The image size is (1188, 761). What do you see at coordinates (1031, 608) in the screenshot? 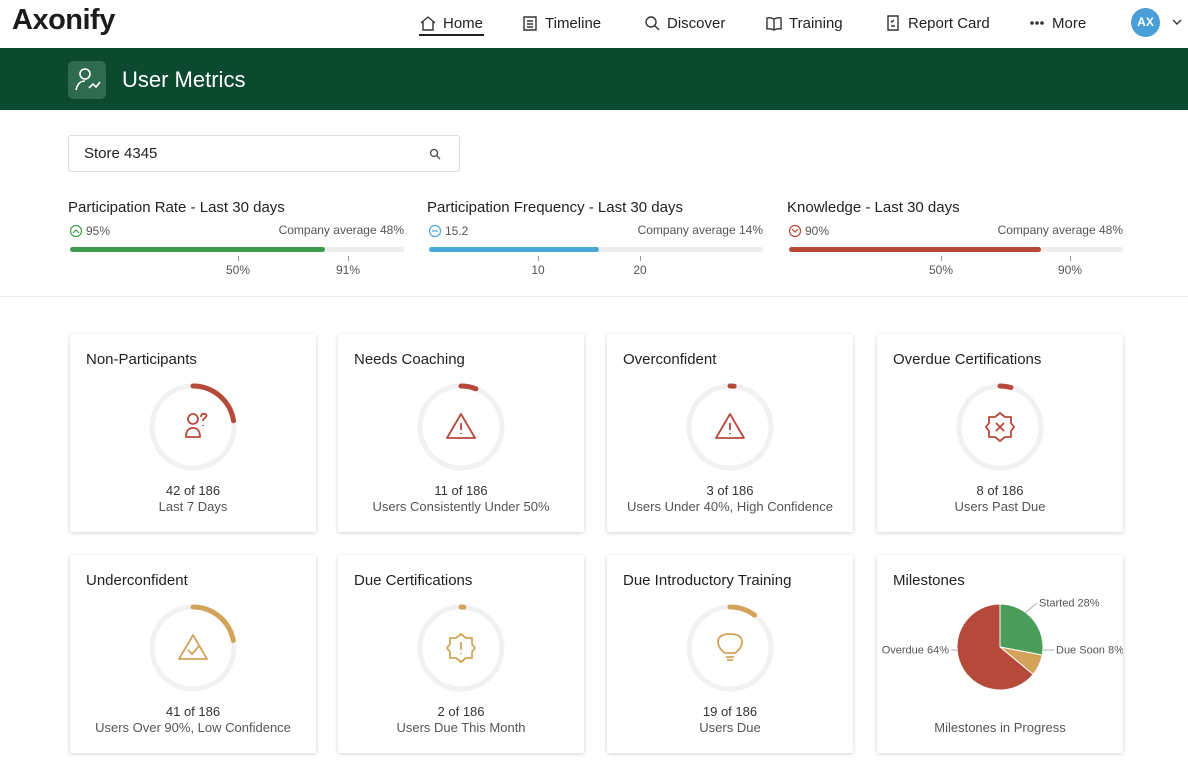
I see `leader-line` at bounding box center [1031, 608].